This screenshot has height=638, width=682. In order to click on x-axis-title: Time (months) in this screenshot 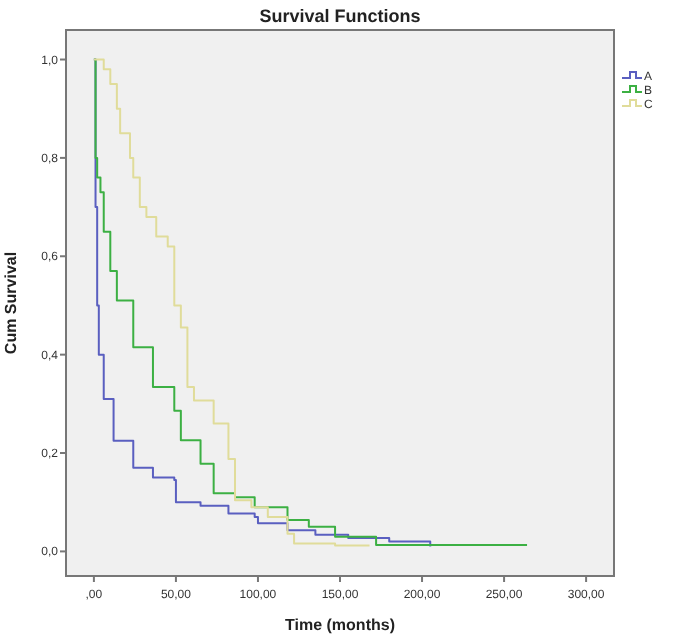, I will do `click(340, 625)`.